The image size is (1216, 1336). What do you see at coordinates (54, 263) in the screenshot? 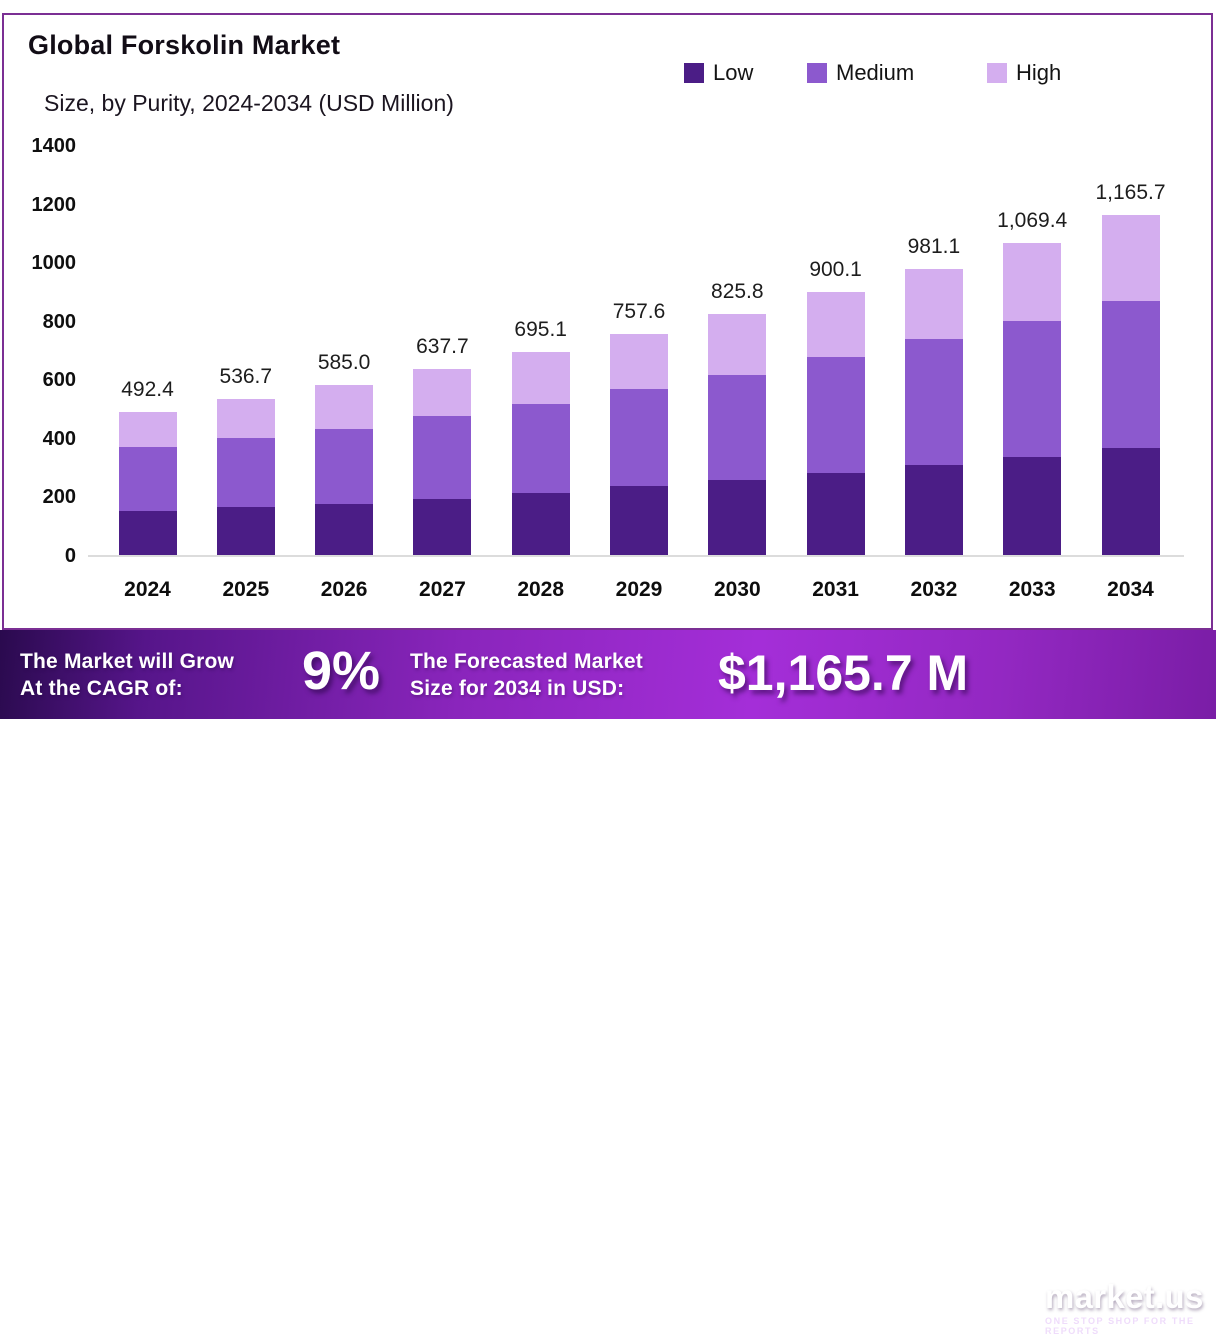
I see `y-axis-tick-label: 1000` at bounding box center [54, 263].